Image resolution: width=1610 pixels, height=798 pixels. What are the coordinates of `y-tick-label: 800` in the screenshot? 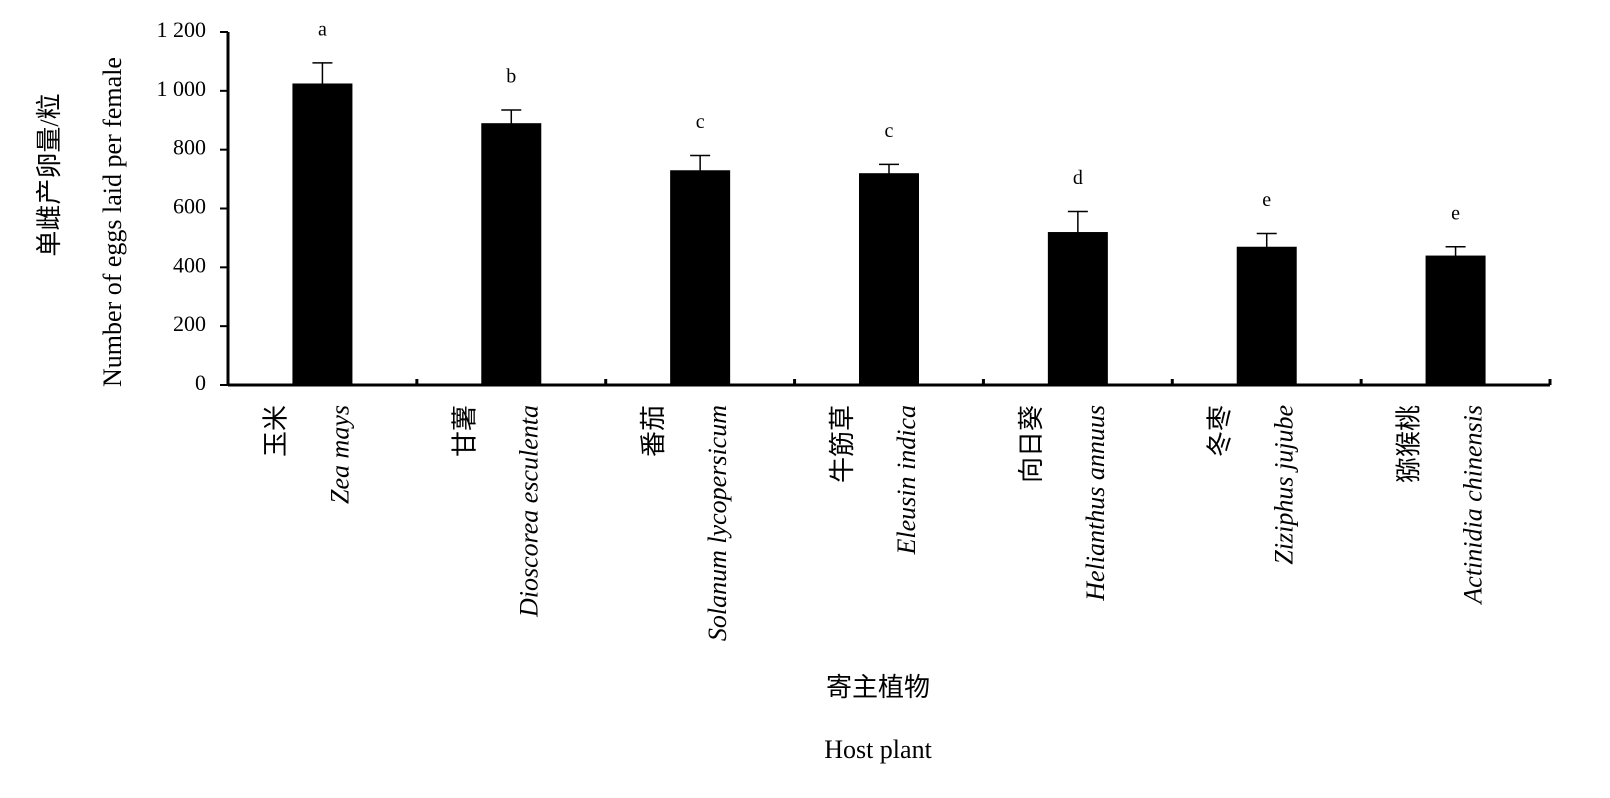 It's located at (189, 147).